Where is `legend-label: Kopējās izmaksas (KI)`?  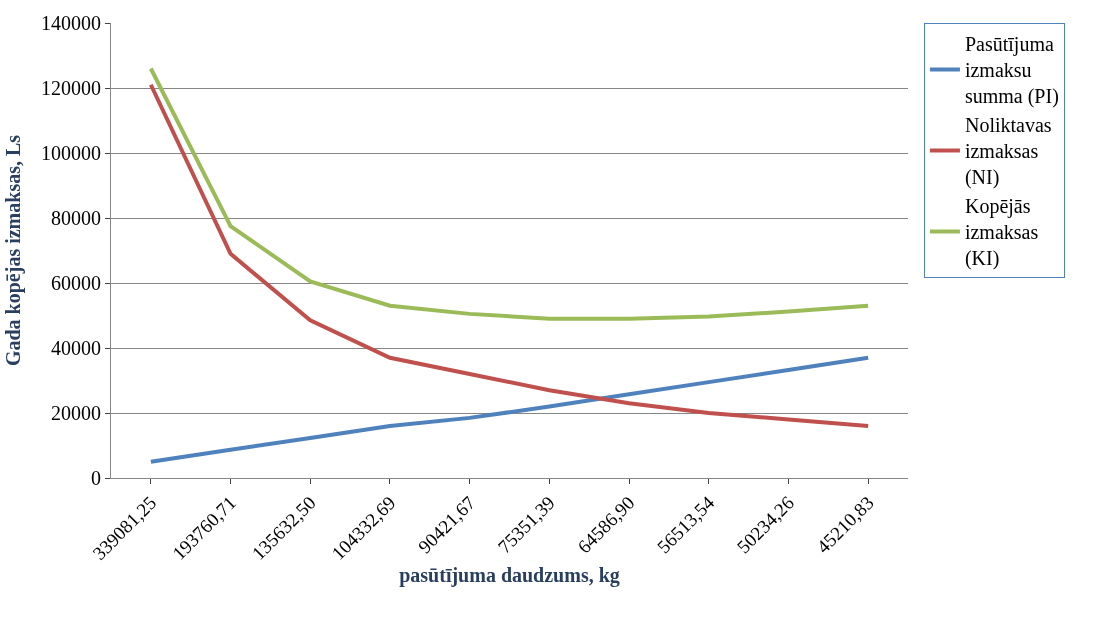
legend-label: Kopējās izmaksas (KI) is located at coordinates (1001, 233).